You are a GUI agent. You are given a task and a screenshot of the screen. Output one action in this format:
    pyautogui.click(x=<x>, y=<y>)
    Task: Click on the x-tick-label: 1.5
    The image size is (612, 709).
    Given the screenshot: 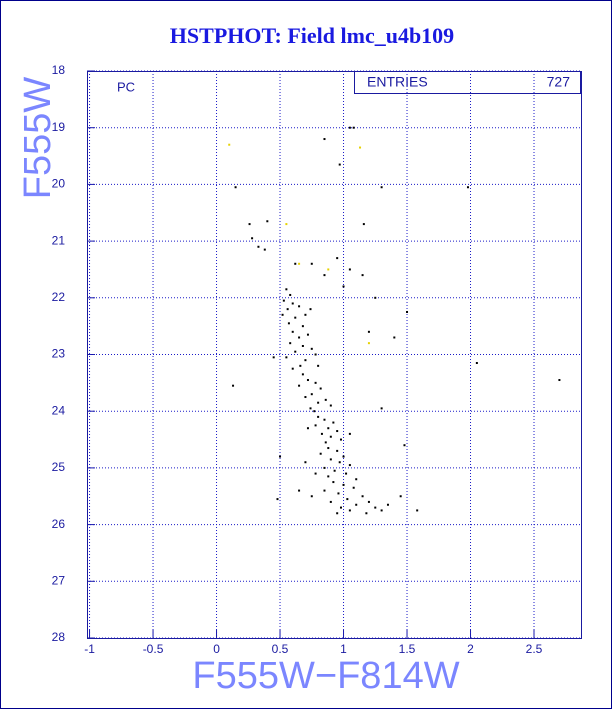 What is the action you would take?
    pyautogui.click(x=407, y=649)
    